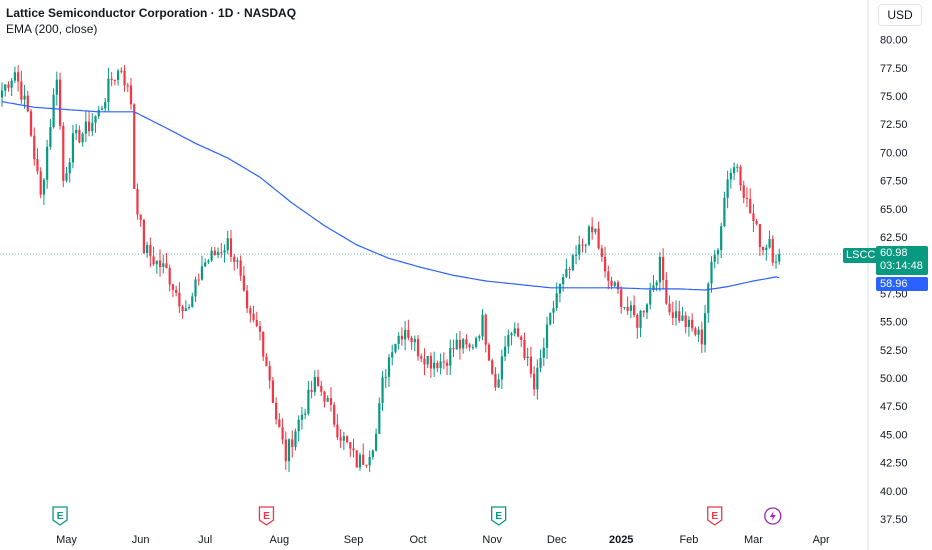 This screenshot has width=932, height=550. Describe the element at coordinates (894, 153) in the screenshot. I see `y-tick-label: 70.00` at that location.